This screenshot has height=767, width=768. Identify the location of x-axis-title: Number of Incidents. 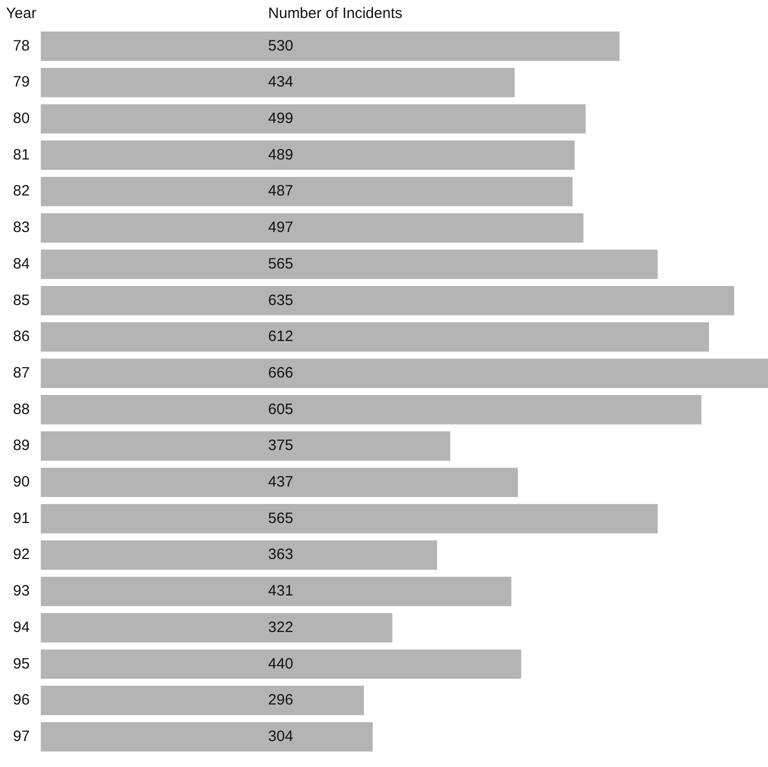
(335, 13).